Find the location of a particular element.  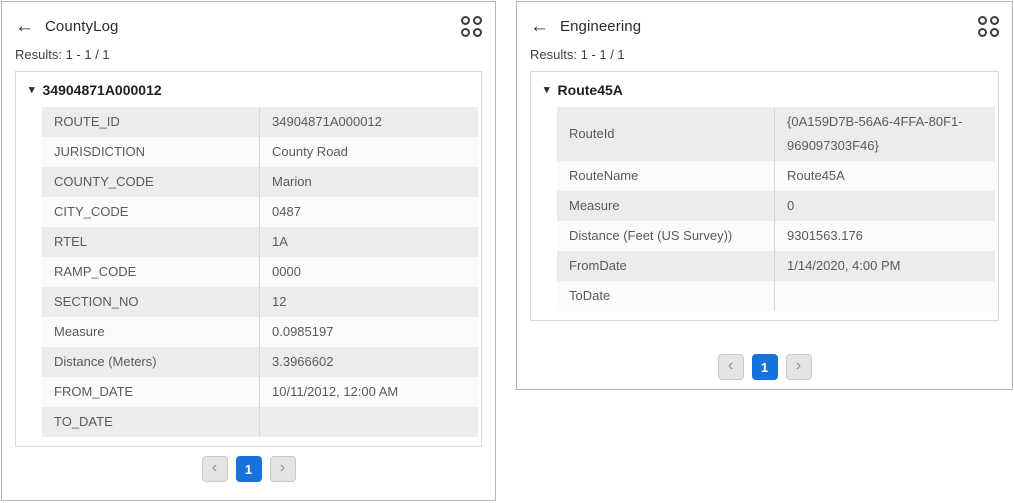

table-row: Measure 0.0985197 is located at coordinates (260, 332).